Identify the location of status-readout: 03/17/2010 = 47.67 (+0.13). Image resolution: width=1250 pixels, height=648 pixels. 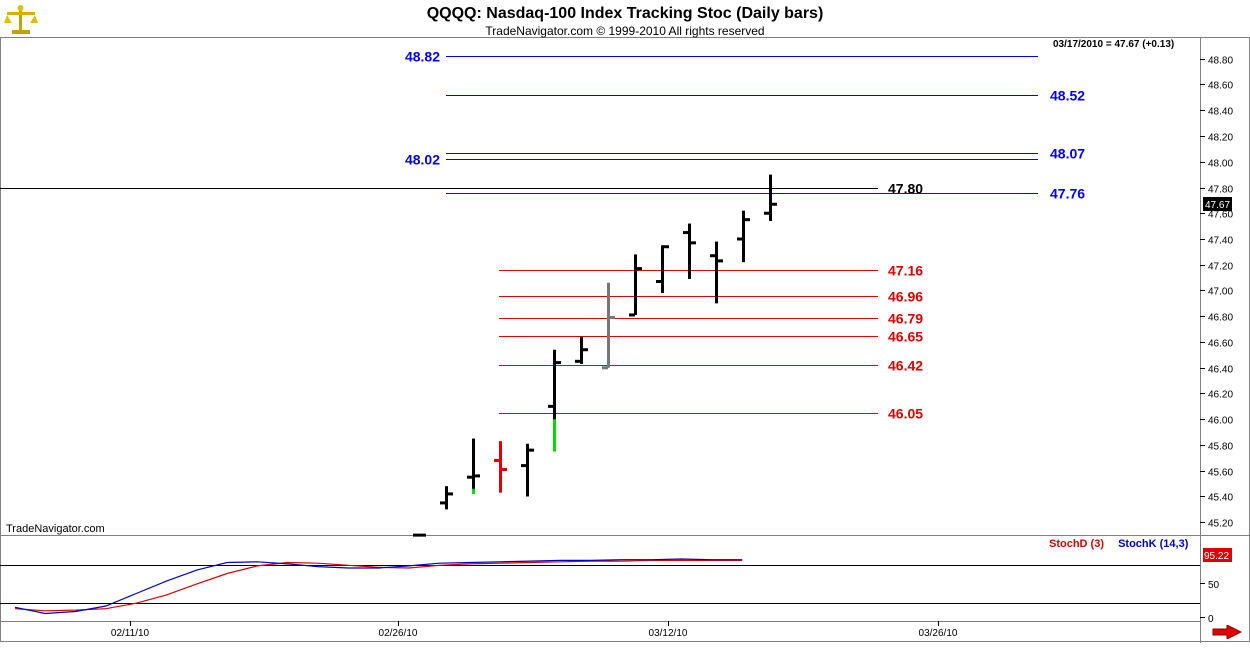
(1113, 44).